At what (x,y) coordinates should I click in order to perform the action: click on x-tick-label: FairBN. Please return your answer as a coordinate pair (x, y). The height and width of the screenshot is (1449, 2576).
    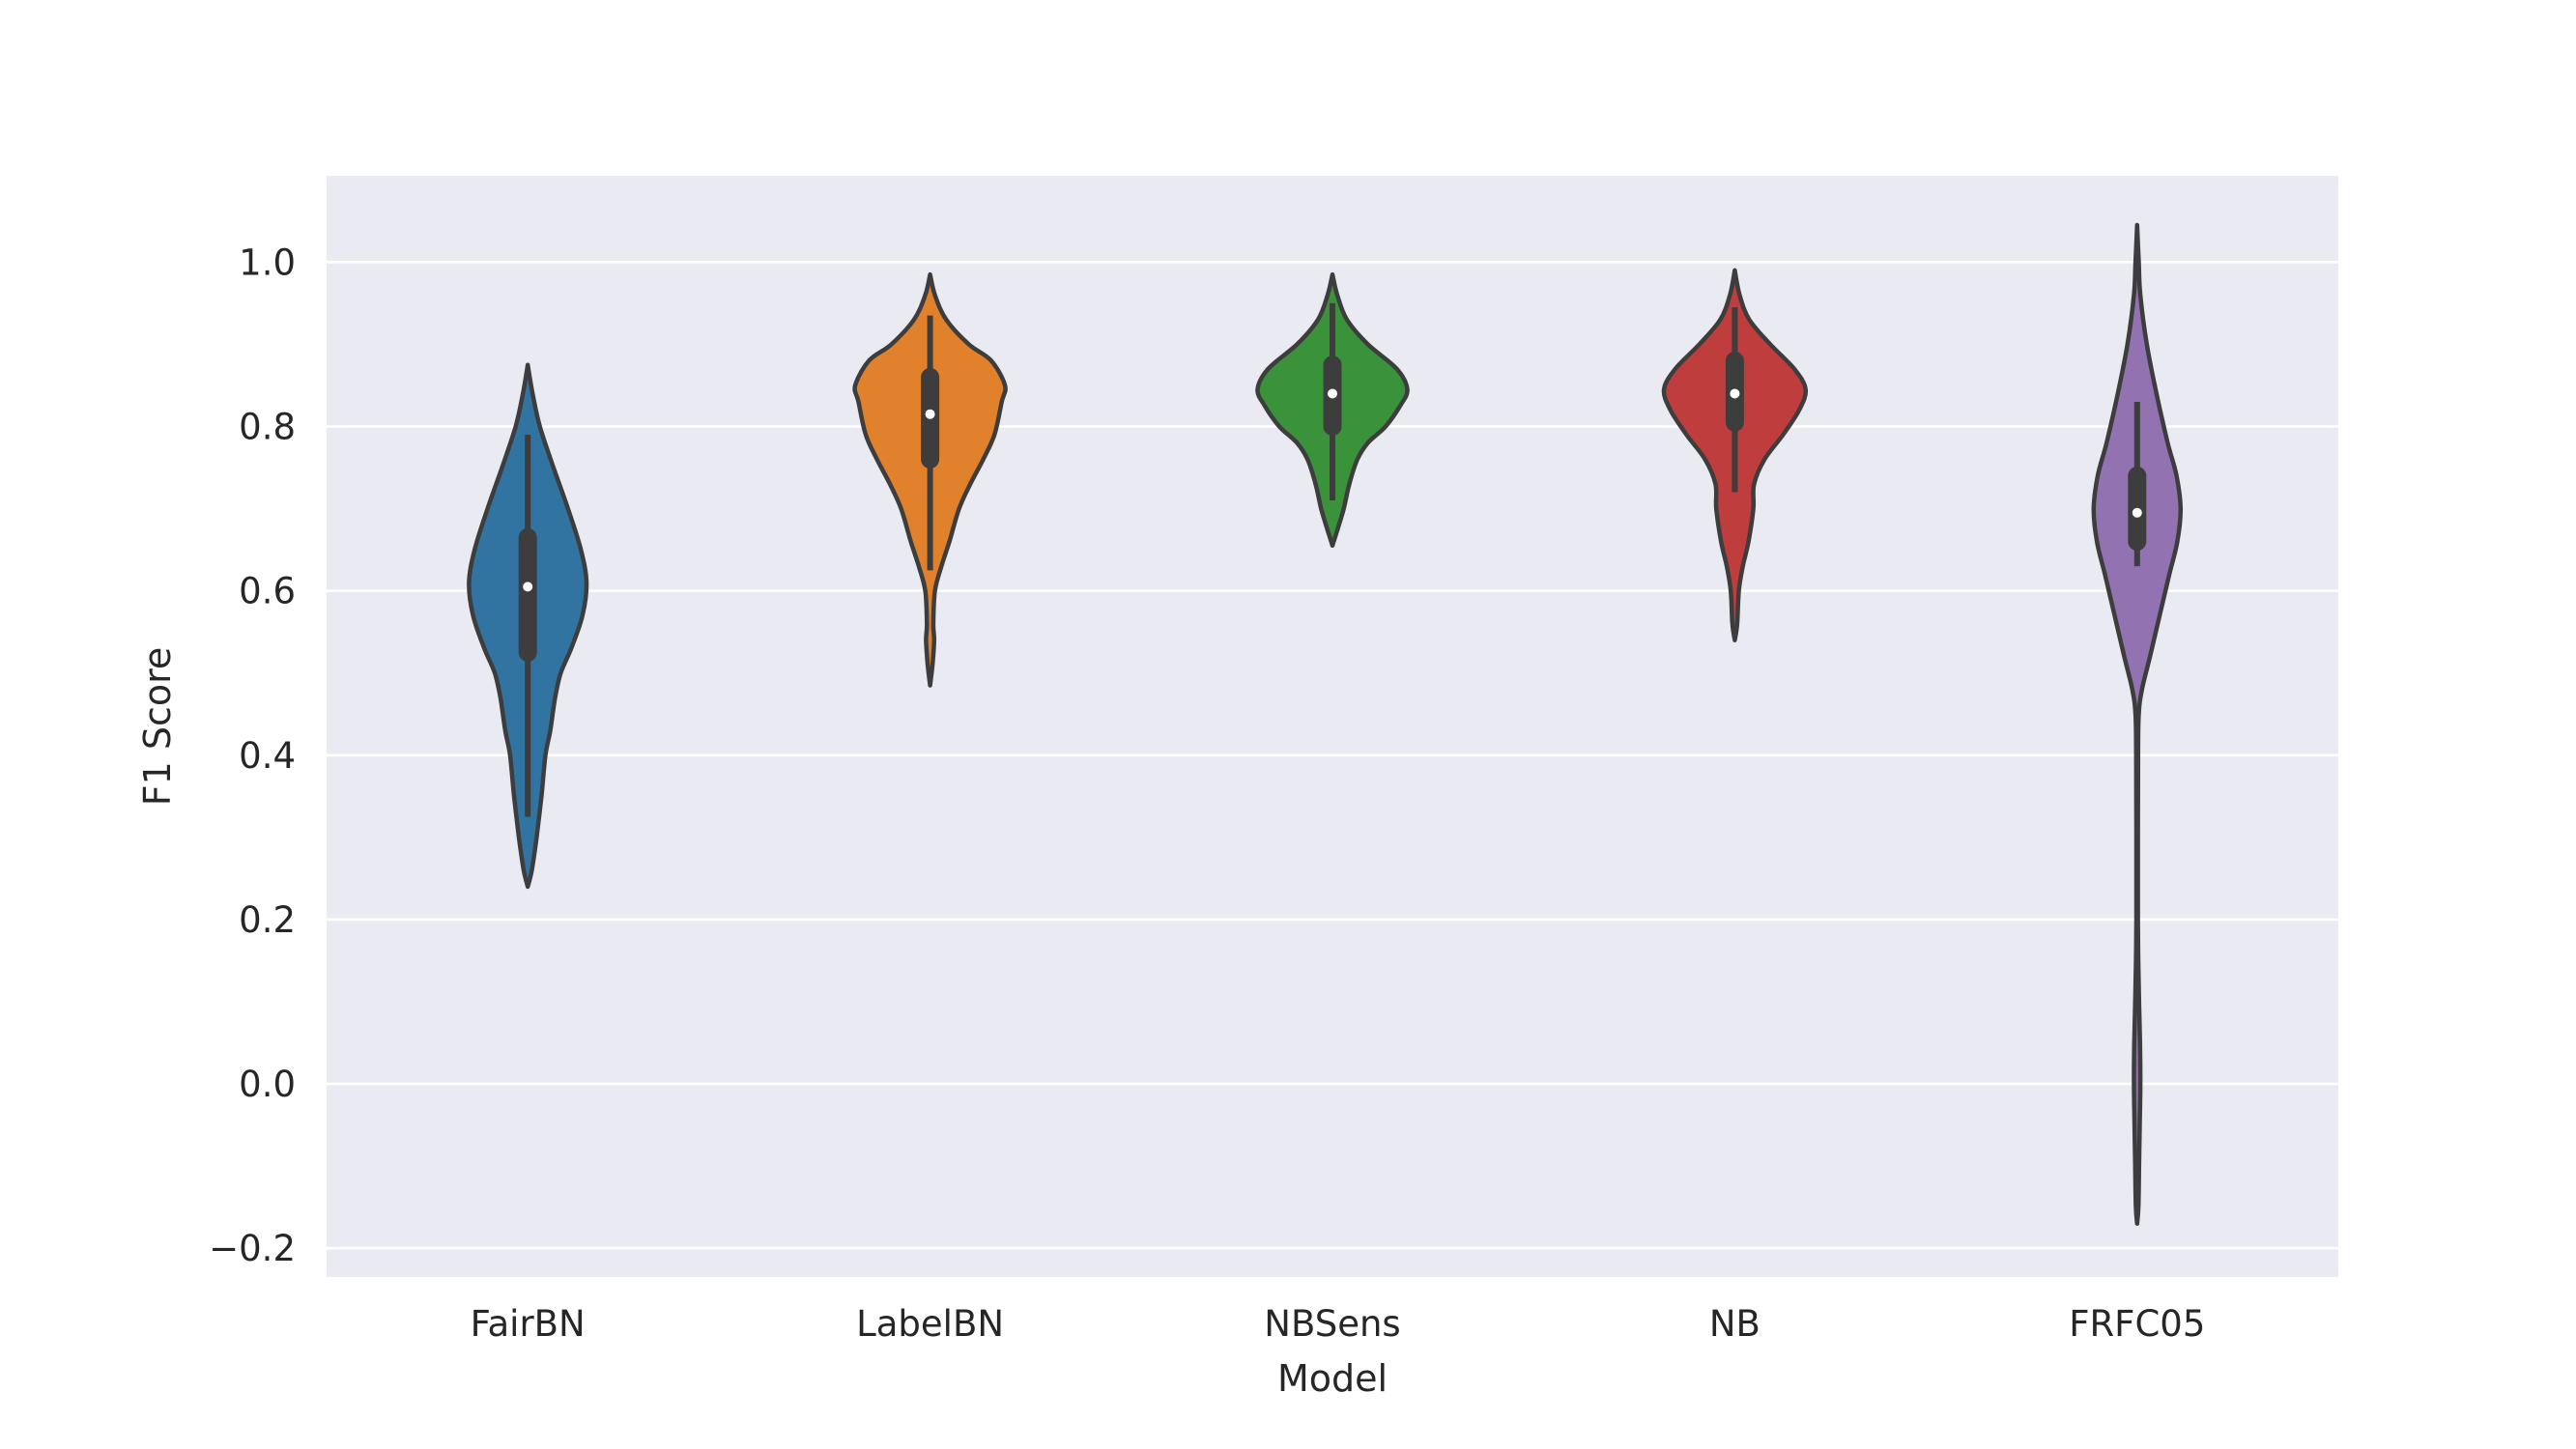
    Looking at the image, I should click on (528, 1324).